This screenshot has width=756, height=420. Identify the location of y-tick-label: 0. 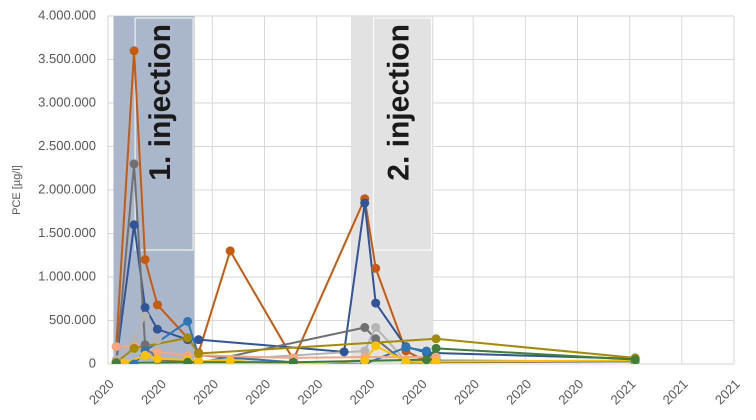
(92, 362).